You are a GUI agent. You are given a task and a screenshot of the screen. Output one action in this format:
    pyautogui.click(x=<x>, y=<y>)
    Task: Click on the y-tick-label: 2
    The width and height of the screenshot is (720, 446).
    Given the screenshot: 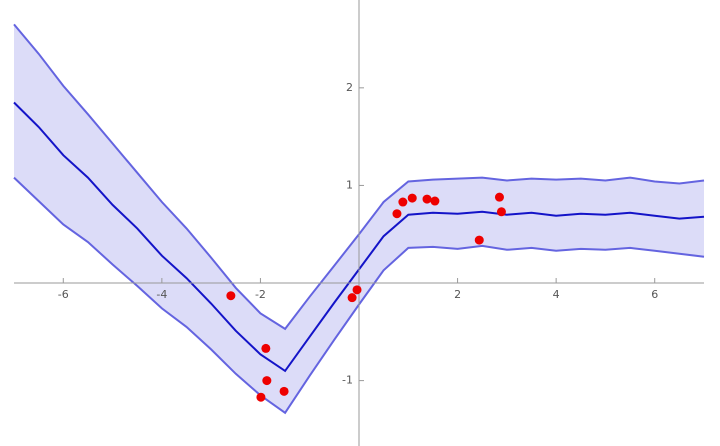 What is the action you would take?
    pyautogui.click(x=349, y=87)
    